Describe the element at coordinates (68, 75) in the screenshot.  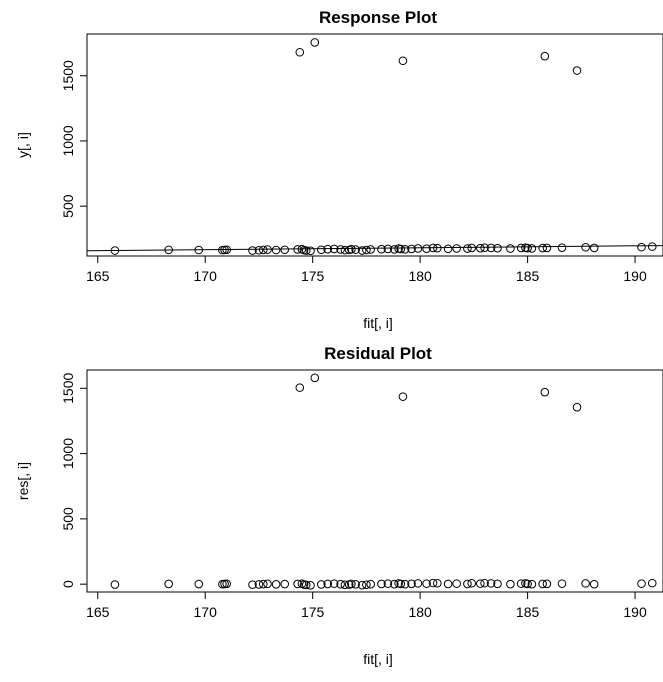
I see `response-y-tick-label: 1500` at that location.